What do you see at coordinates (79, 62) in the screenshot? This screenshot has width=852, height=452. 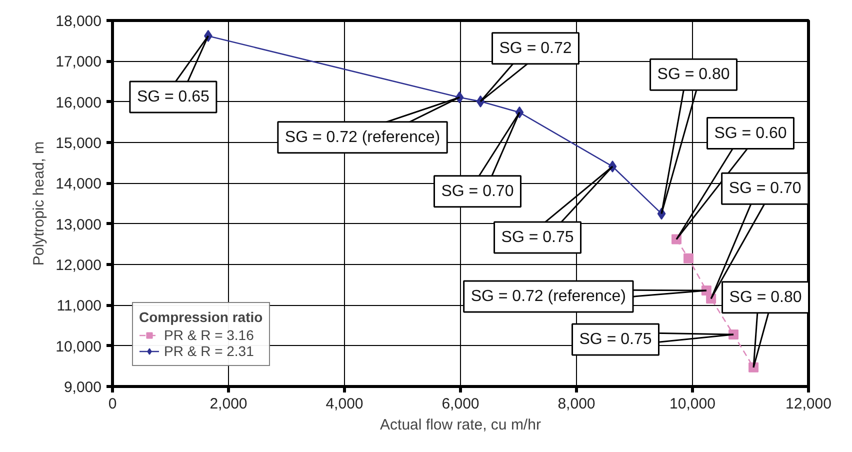 I see `y-tick-label: 17,000` at bounding box center [79, 62].